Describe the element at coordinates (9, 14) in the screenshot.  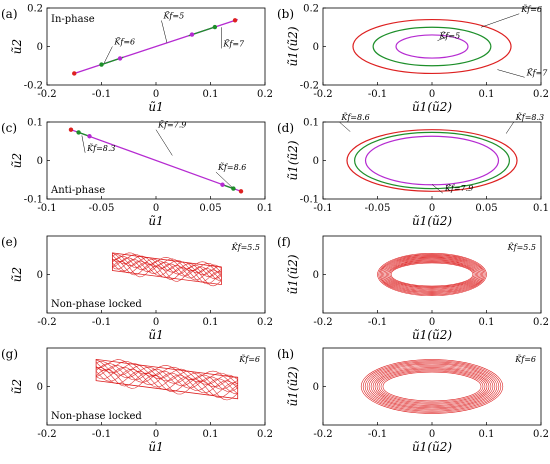
I see `panel-label: (a)` at that location.